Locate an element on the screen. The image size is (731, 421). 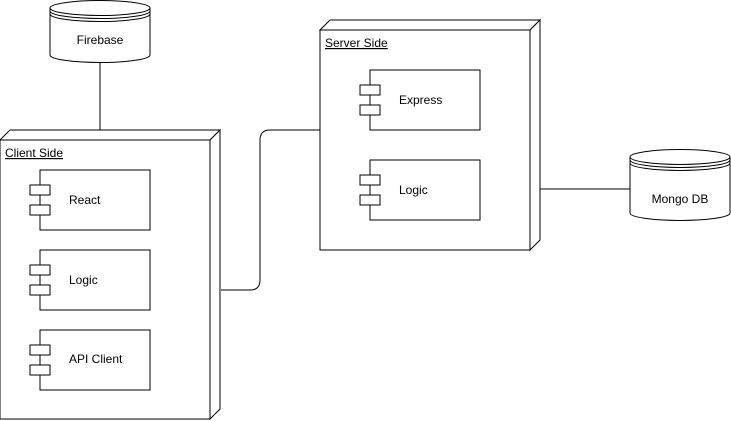
mongodb-database: Mongo DB is located at coordinates (680, 185).